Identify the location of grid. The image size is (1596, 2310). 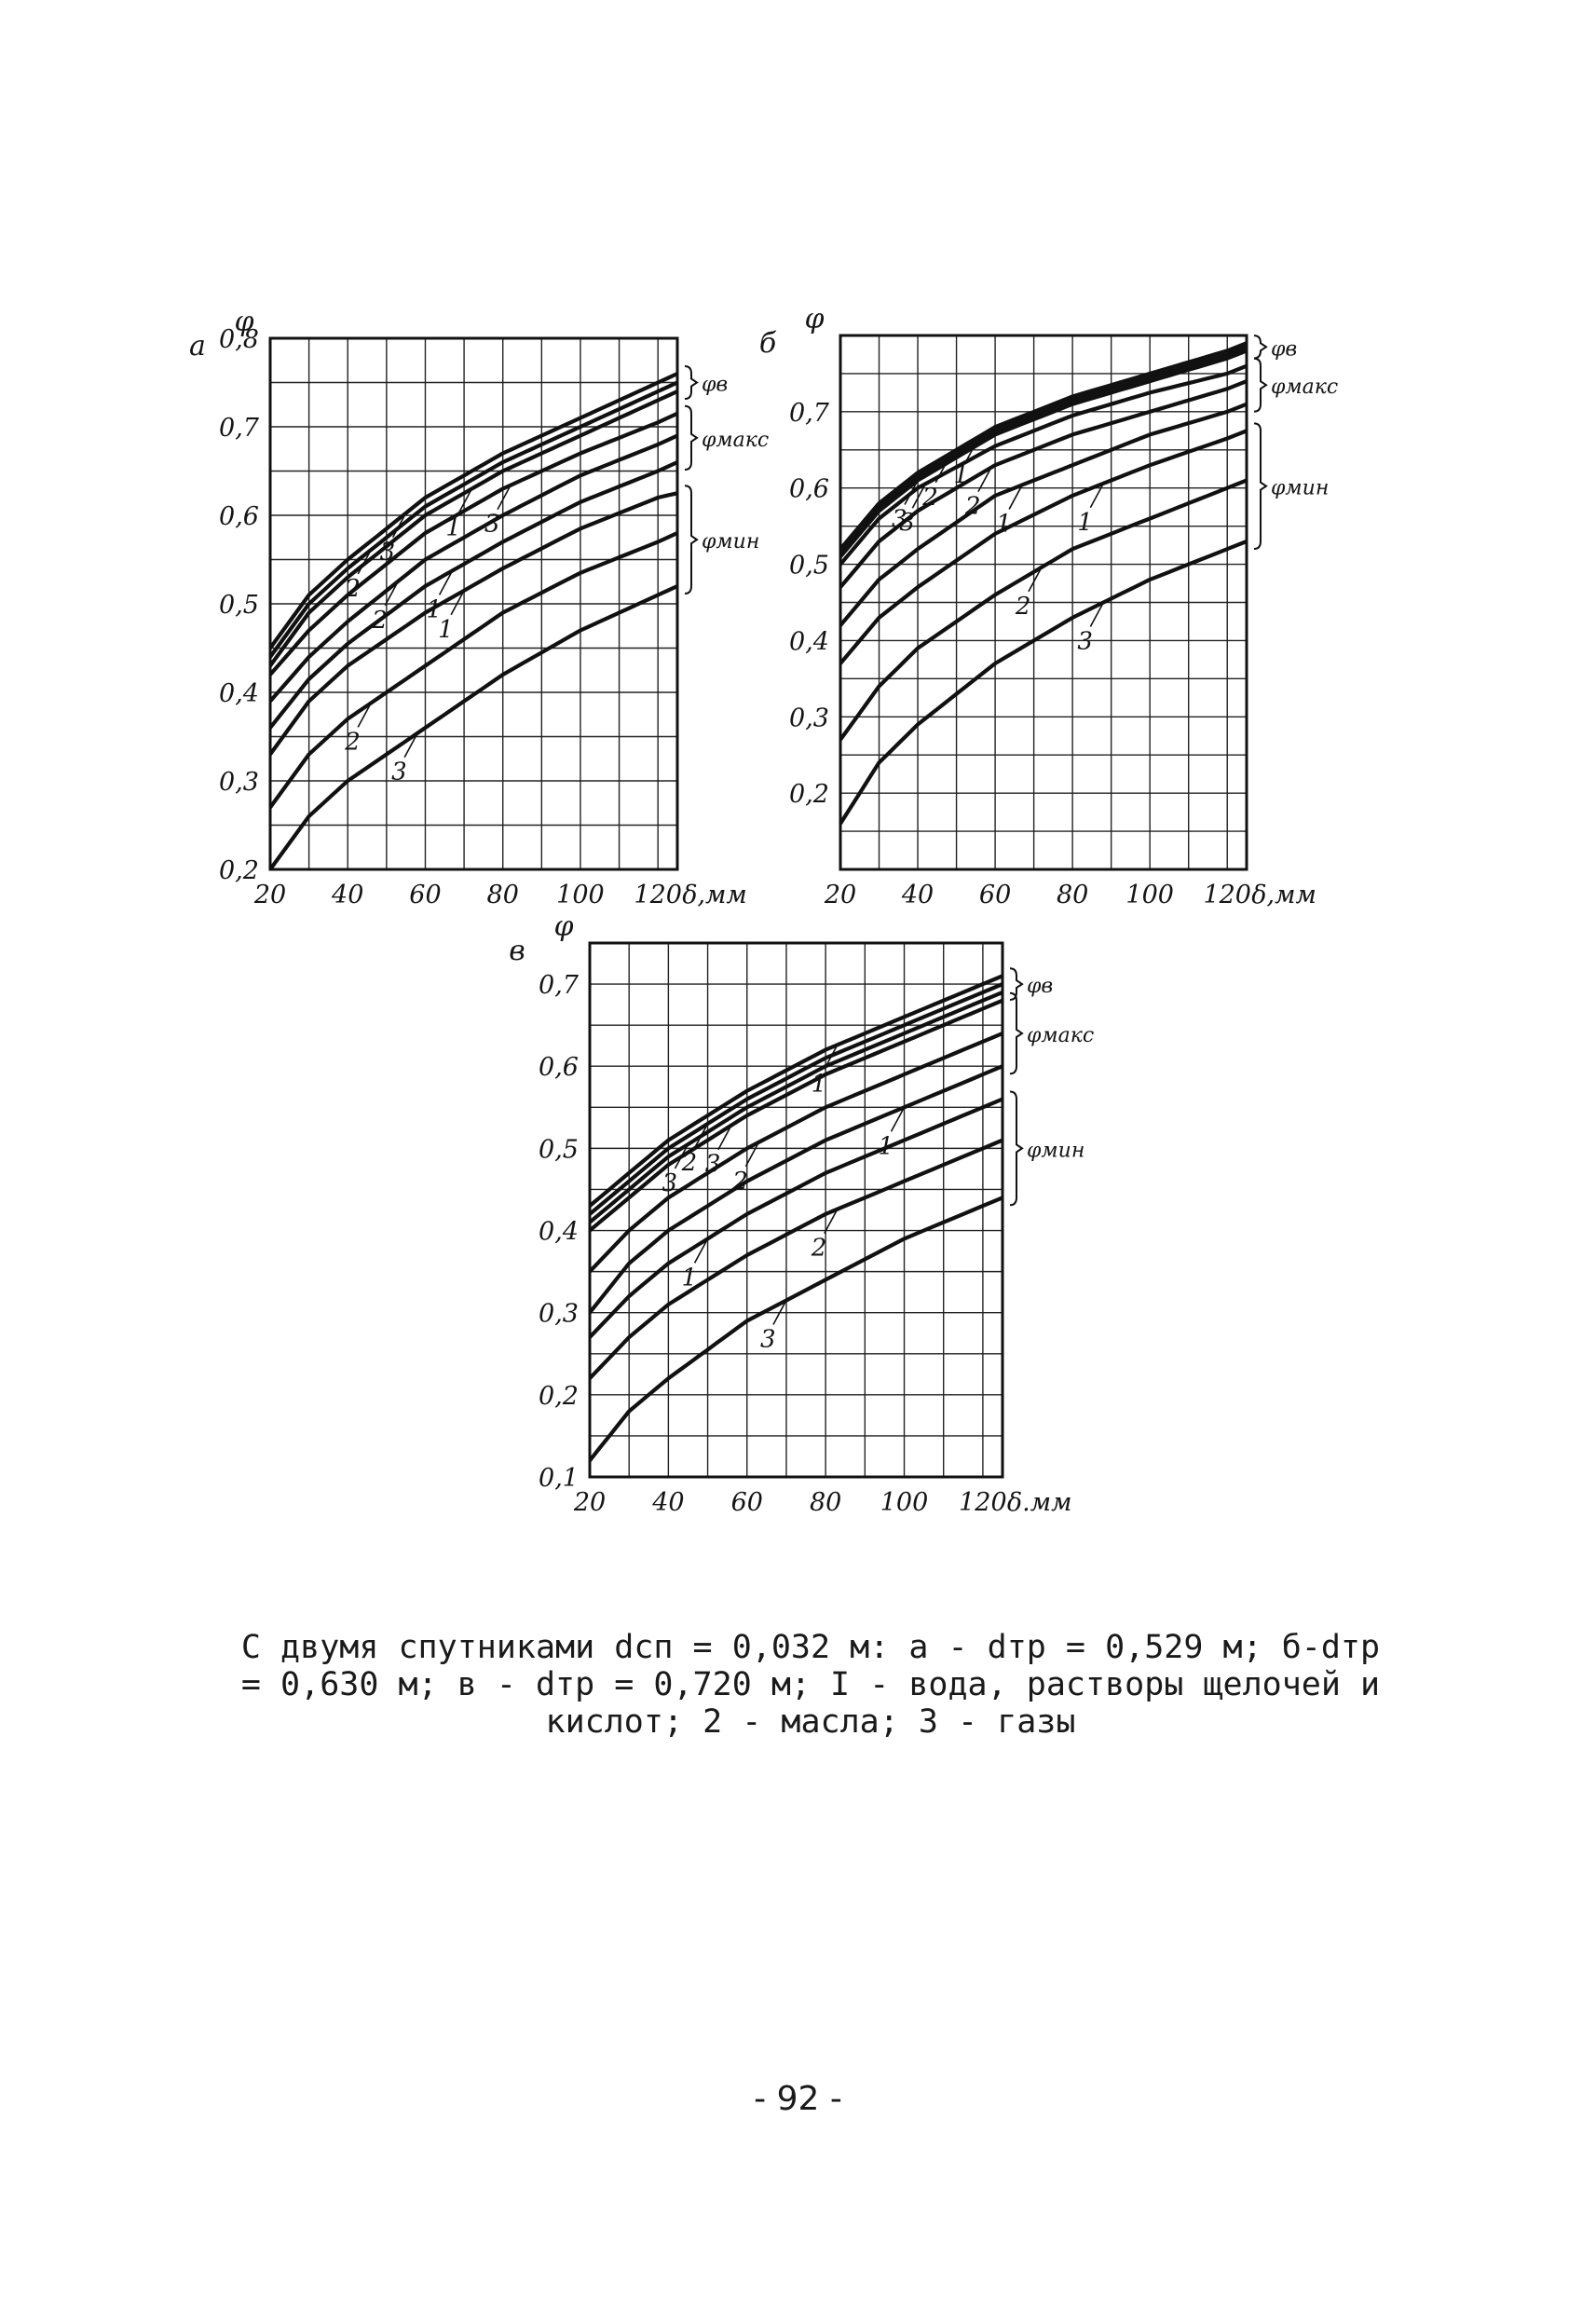
(1043, 602).